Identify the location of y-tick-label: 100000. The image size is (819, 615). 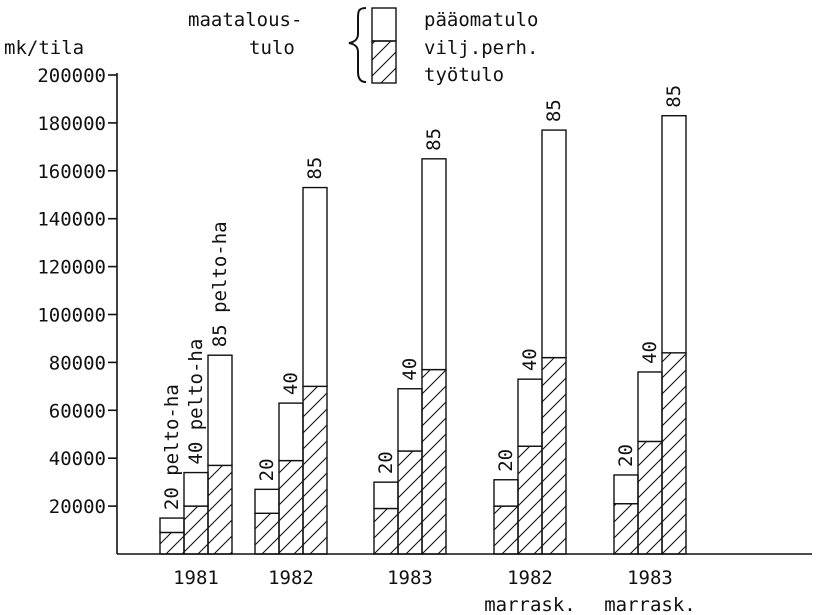
(71, 316).